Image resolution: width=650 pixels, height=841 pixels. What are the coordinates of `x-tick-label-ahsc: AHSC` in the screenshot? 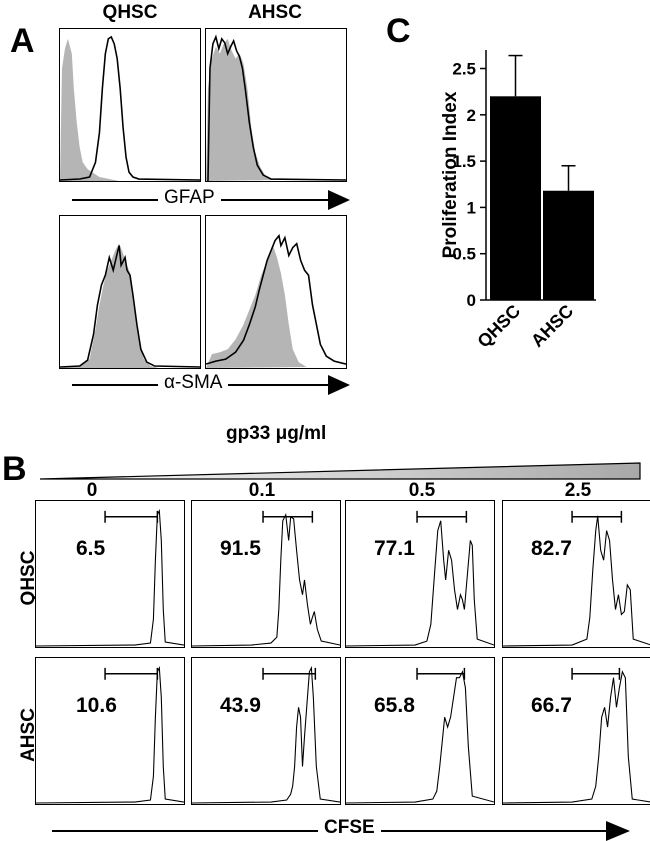 It's located at (552, 326).